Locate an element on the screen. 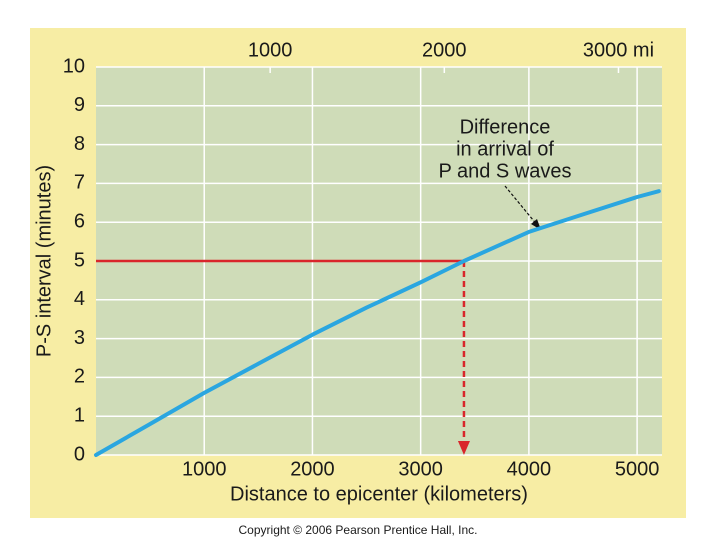 This screenshot has width=720, height=545. y-tick-label: 5 is located at coordinates (79, 260).